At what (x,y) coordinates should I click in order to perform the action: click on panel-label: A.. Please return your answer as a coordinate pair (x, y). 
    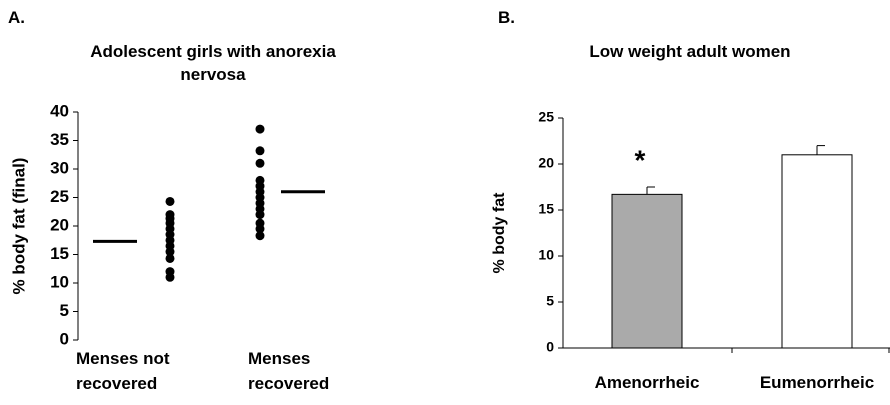
    Looking at the image, I should click on (16, 17).